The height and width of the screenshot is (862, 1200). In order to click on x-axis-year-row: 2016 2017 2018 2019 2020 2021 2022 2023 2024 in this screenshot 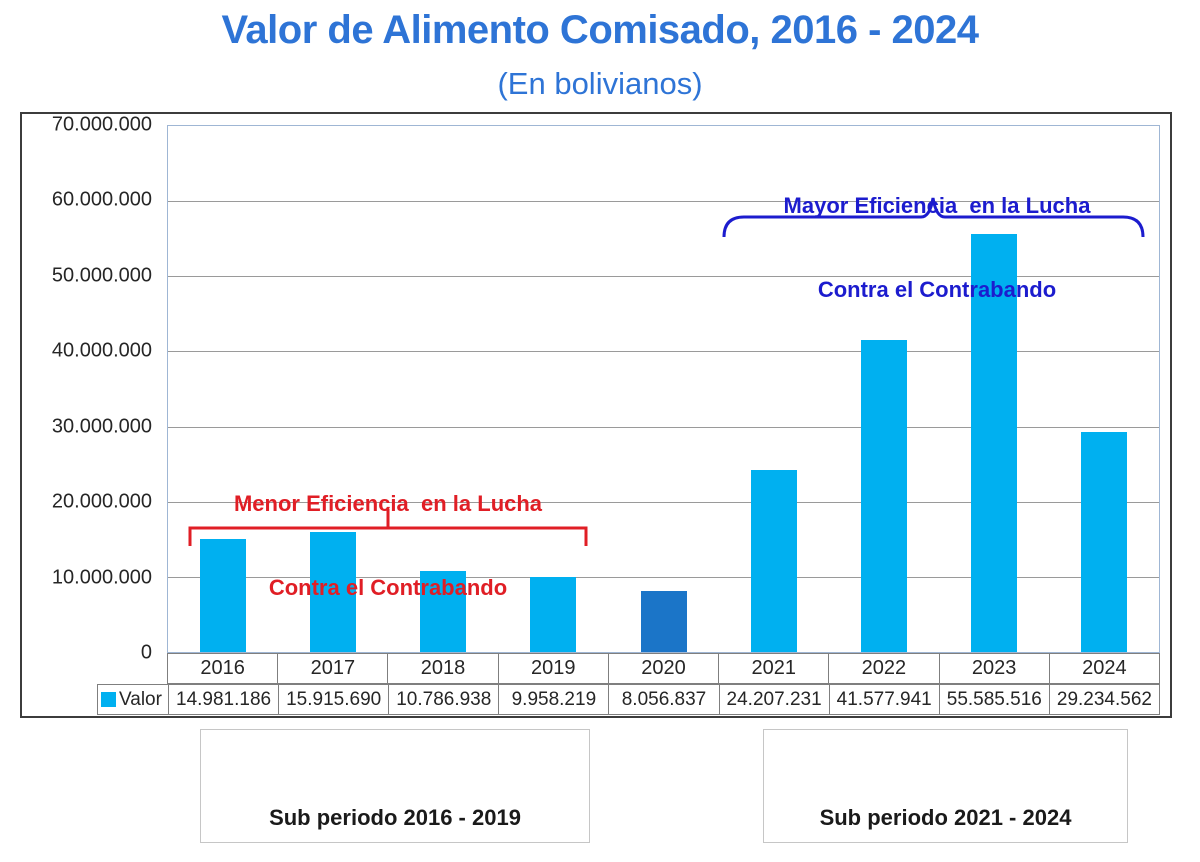, I will do `click(663, 668)`.